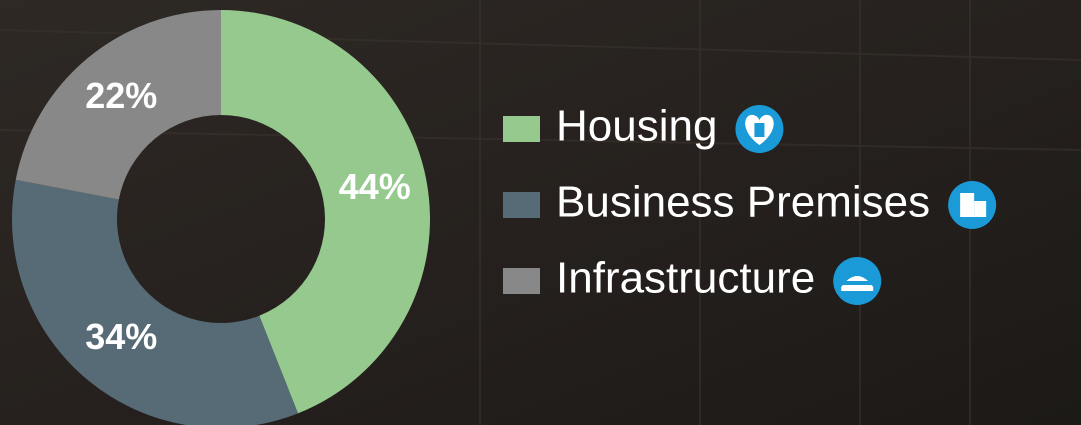  What do you see at coordinates (121, 95) in the screenshot?
I see `data-label: 22%` at bounding box center [121, 95].